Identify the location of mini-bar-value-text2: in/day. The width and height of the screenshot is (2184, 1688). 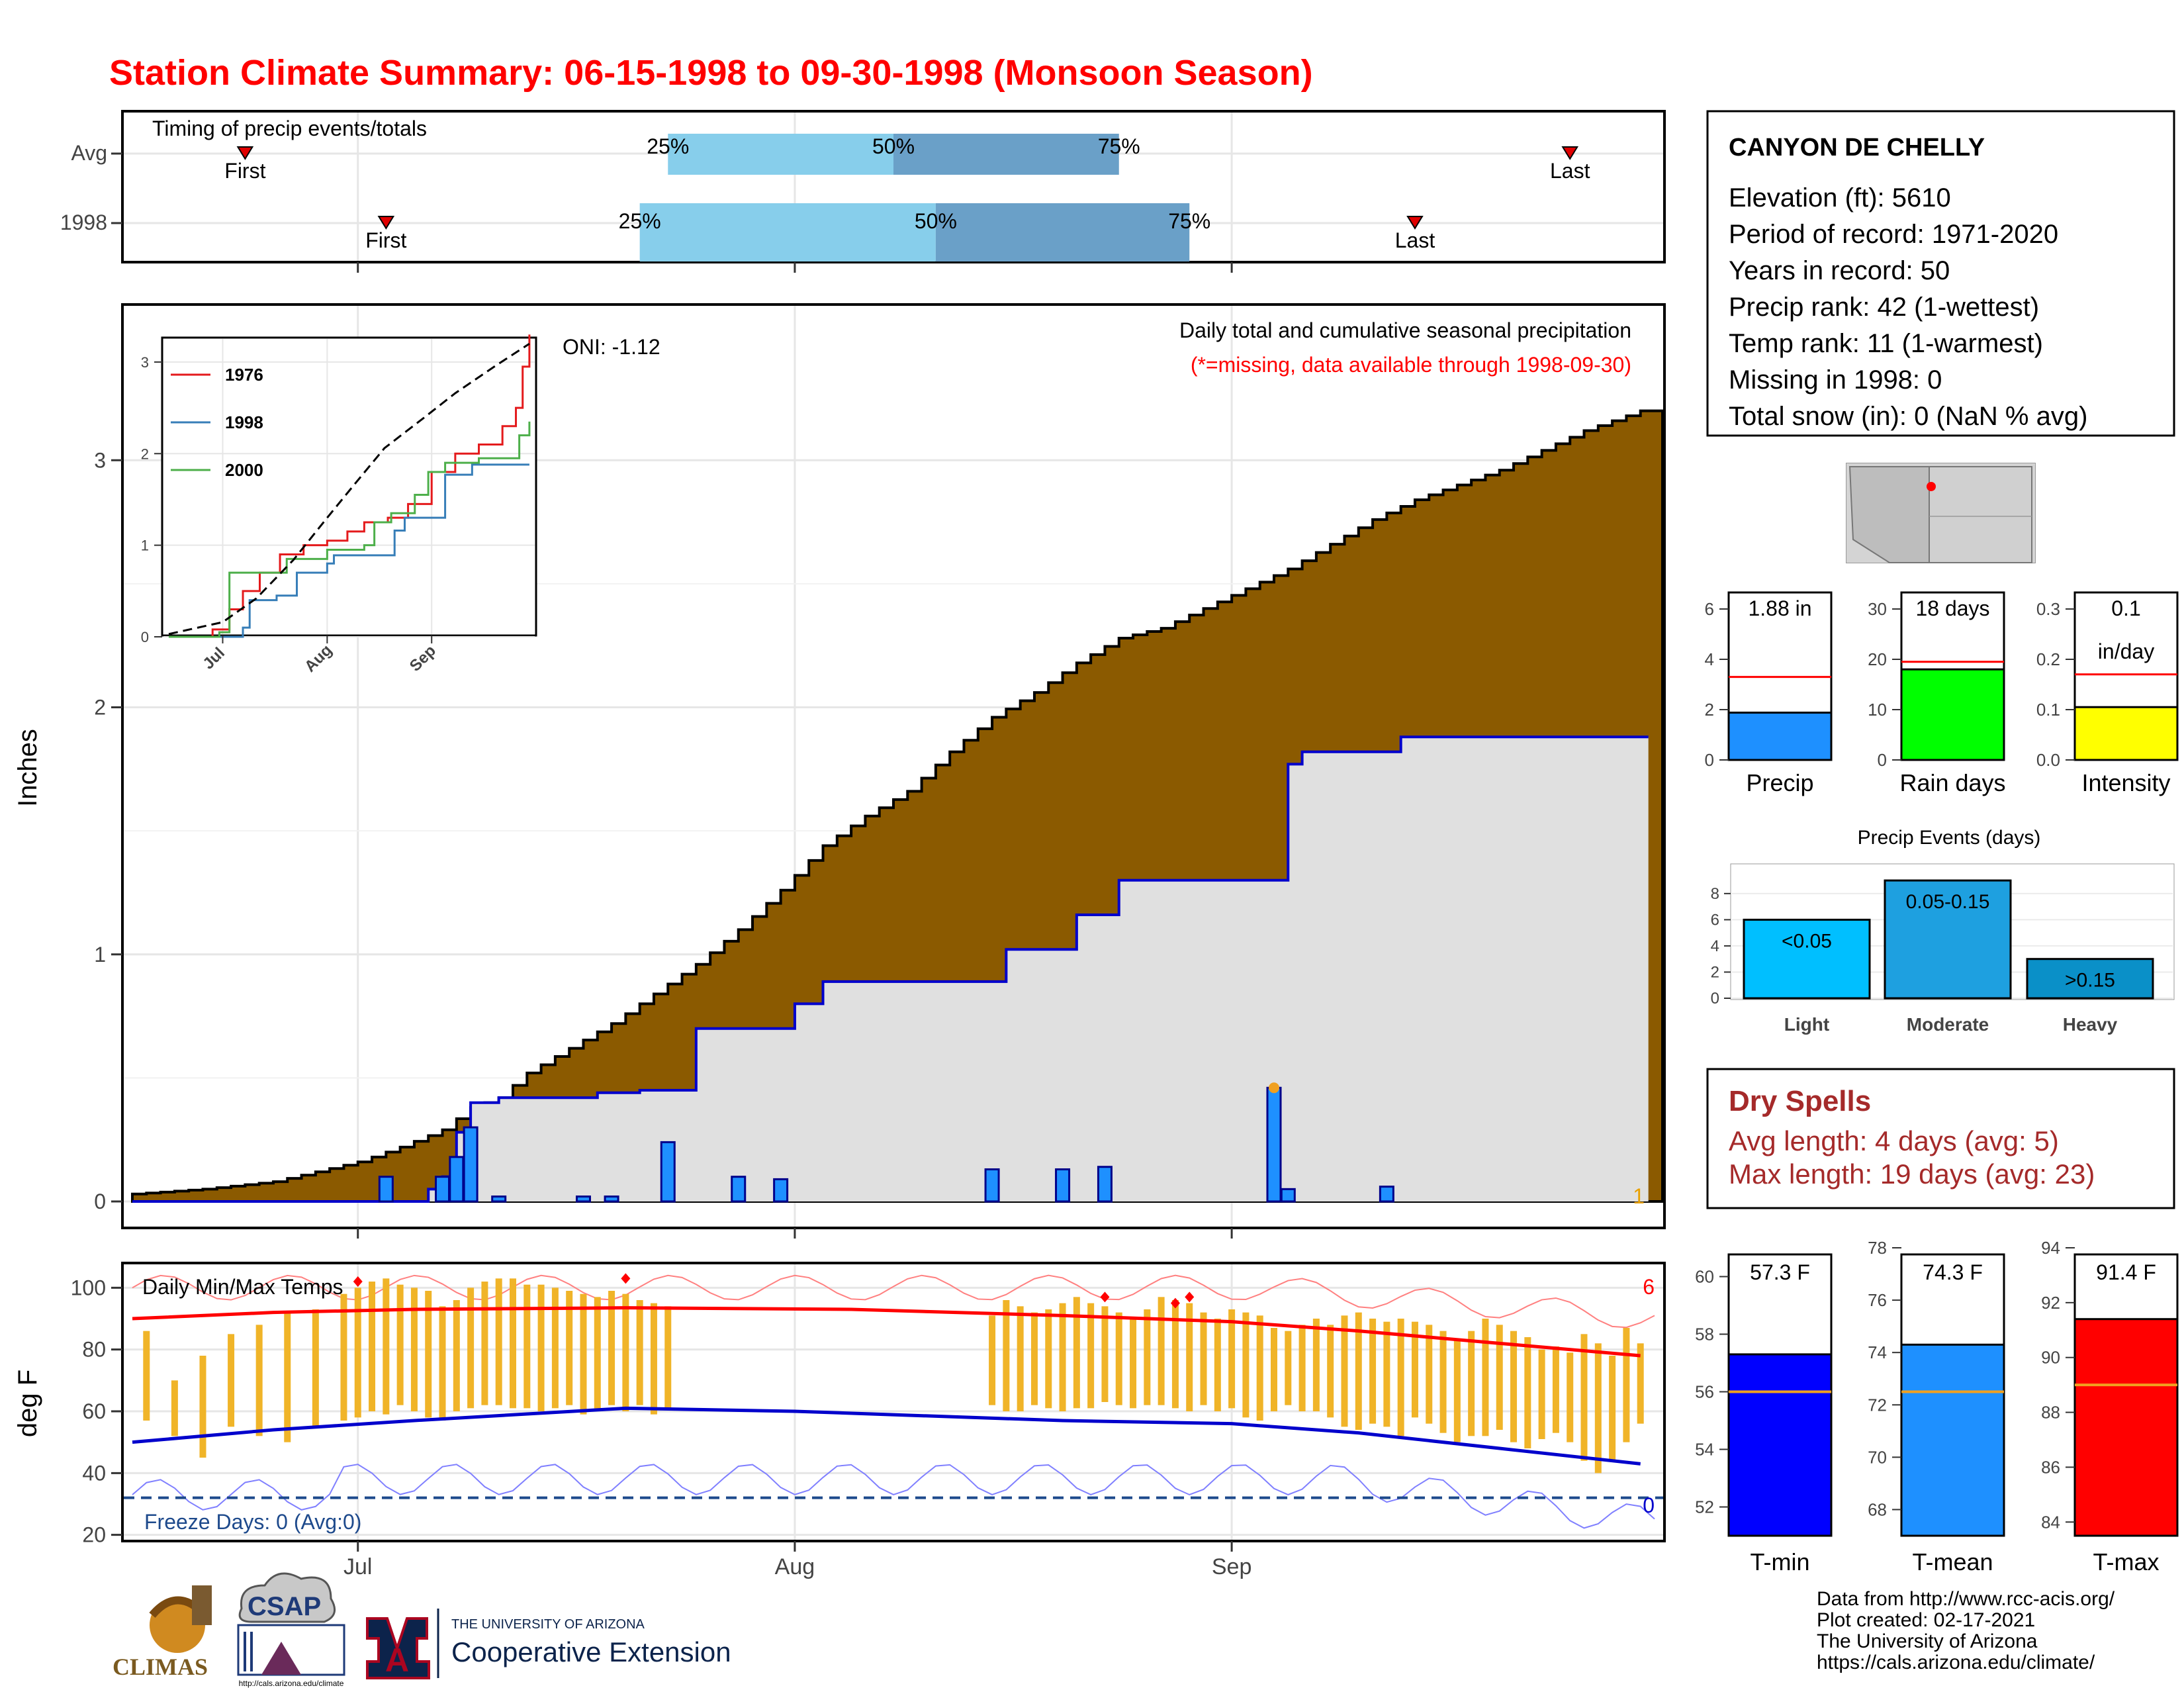
(2126, 651).